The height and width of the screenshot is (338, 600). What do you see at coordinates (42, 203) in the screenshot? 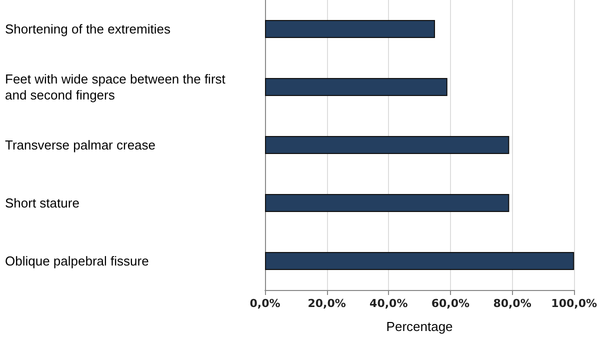
I see `y-tick-label: Short stature` at bounding box center [42, 203].